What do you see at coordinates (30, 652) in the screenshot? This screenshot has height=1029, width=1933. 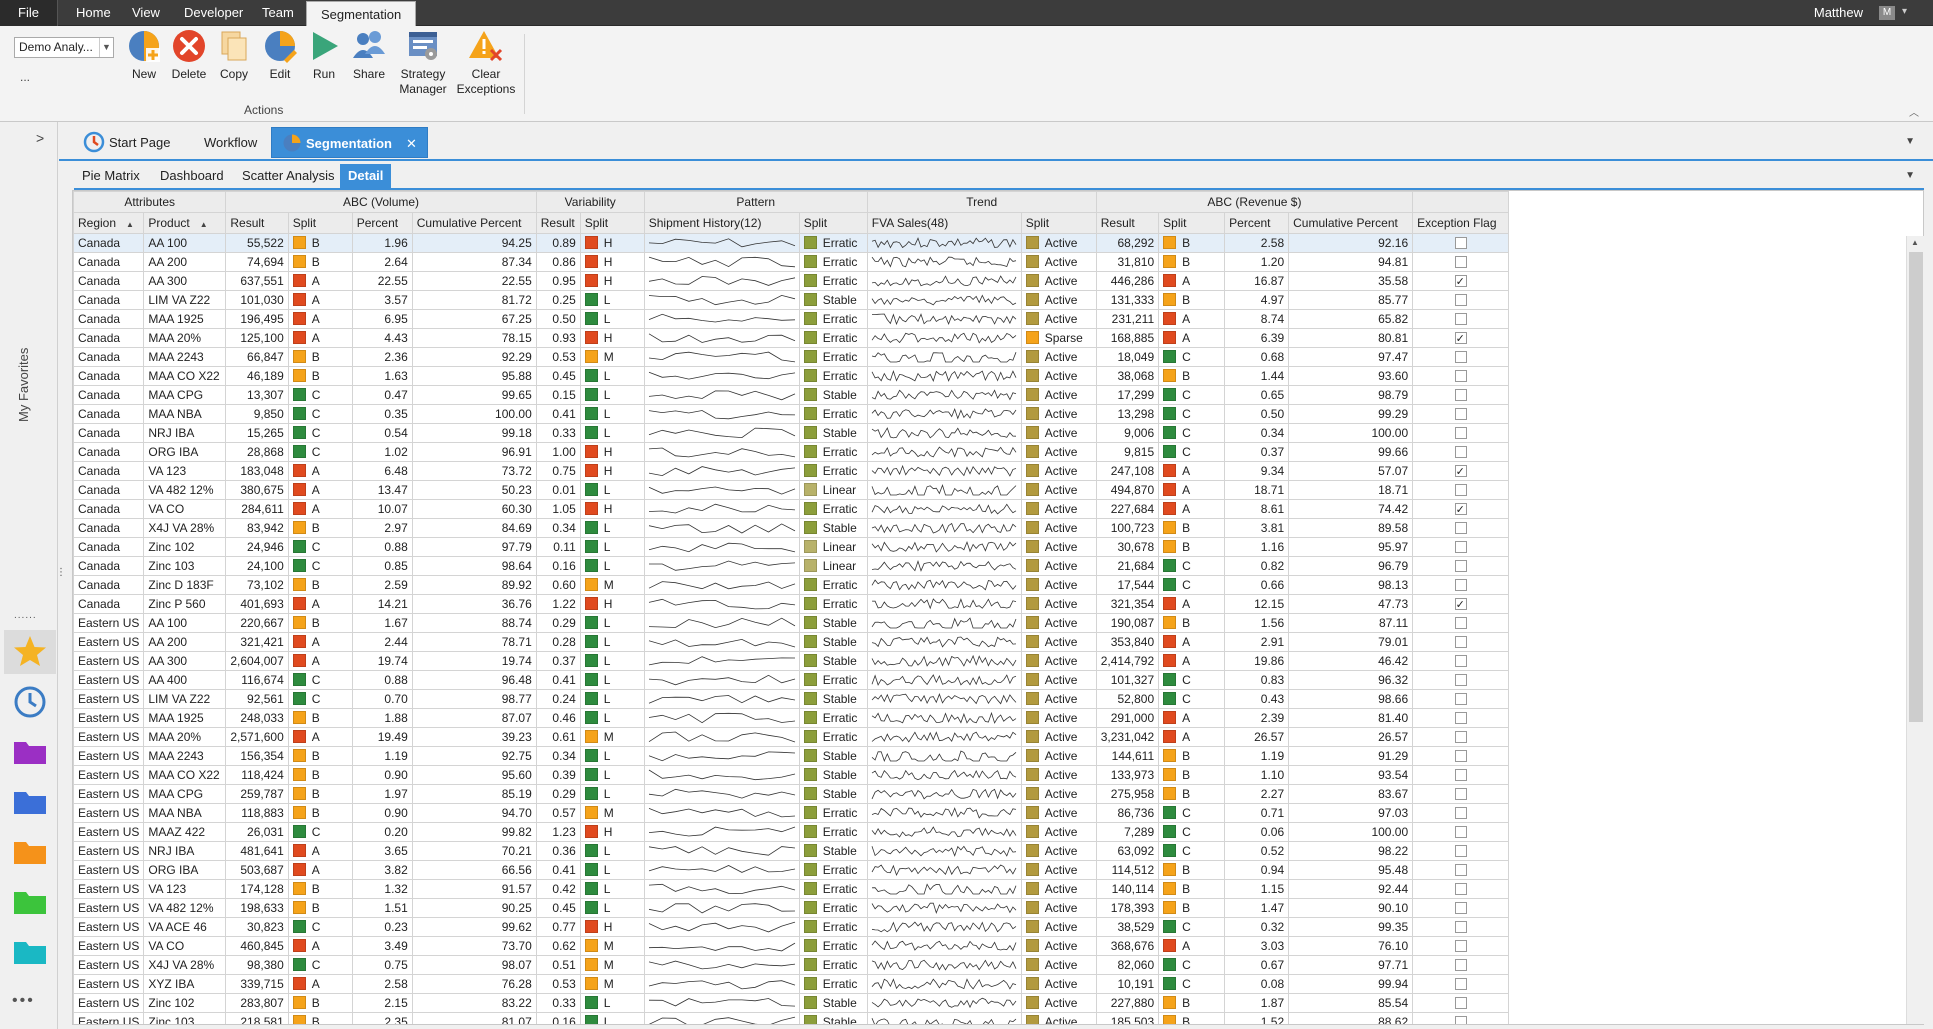 I see `star-icon` at bounding box center [30, 652].